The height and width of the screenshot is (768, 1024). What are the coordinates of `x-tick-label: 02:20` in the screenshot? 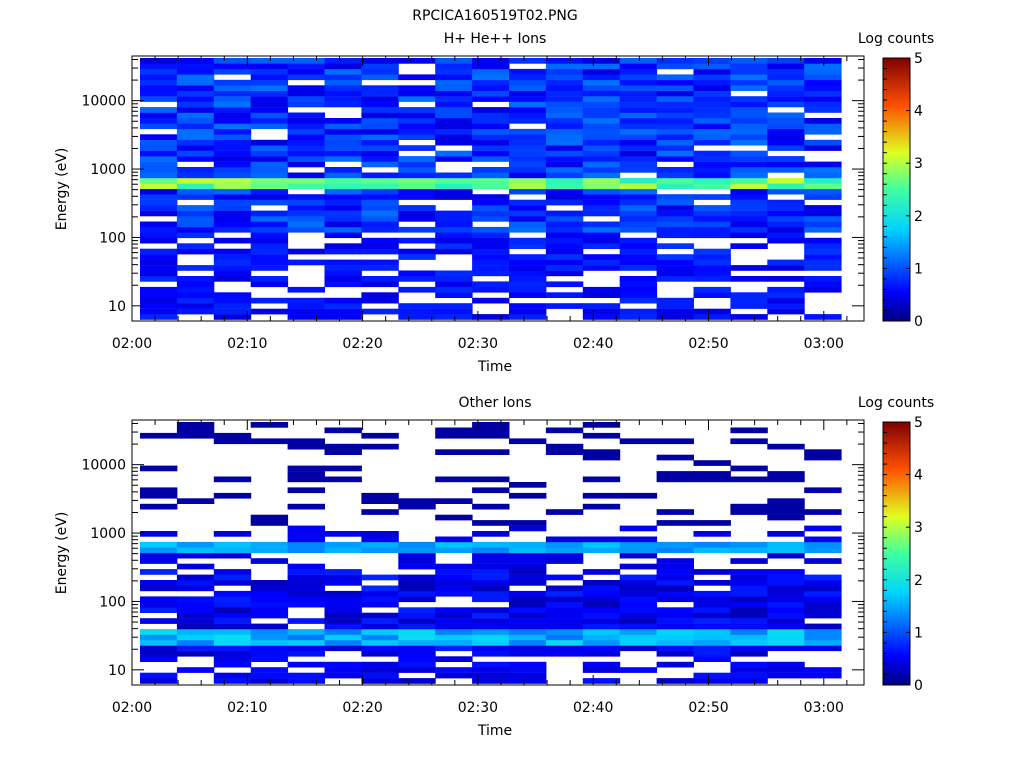 It's located at (362, 708).